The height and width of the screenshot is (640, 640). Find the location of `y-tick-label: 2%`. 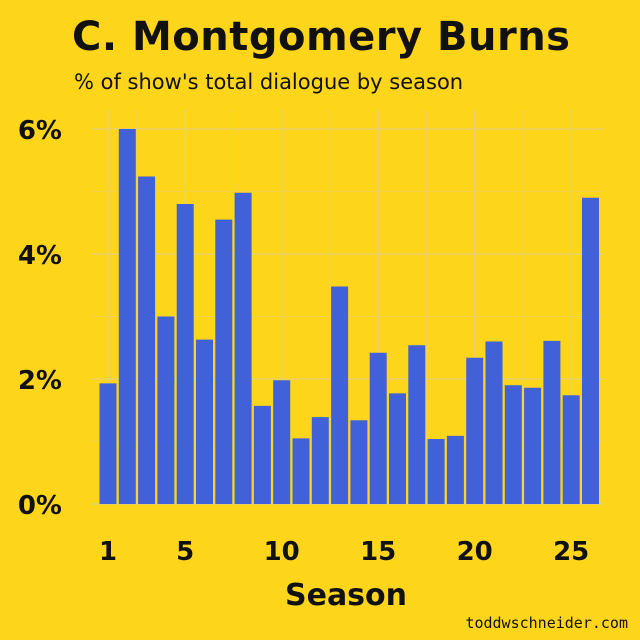

y-tick-label: 2% is located at coordinates (40, 381).